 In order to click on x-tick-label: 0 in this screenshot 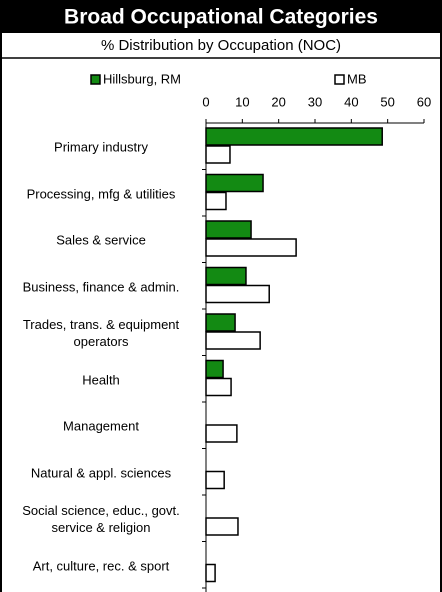, I will do `click(205, 101)`.